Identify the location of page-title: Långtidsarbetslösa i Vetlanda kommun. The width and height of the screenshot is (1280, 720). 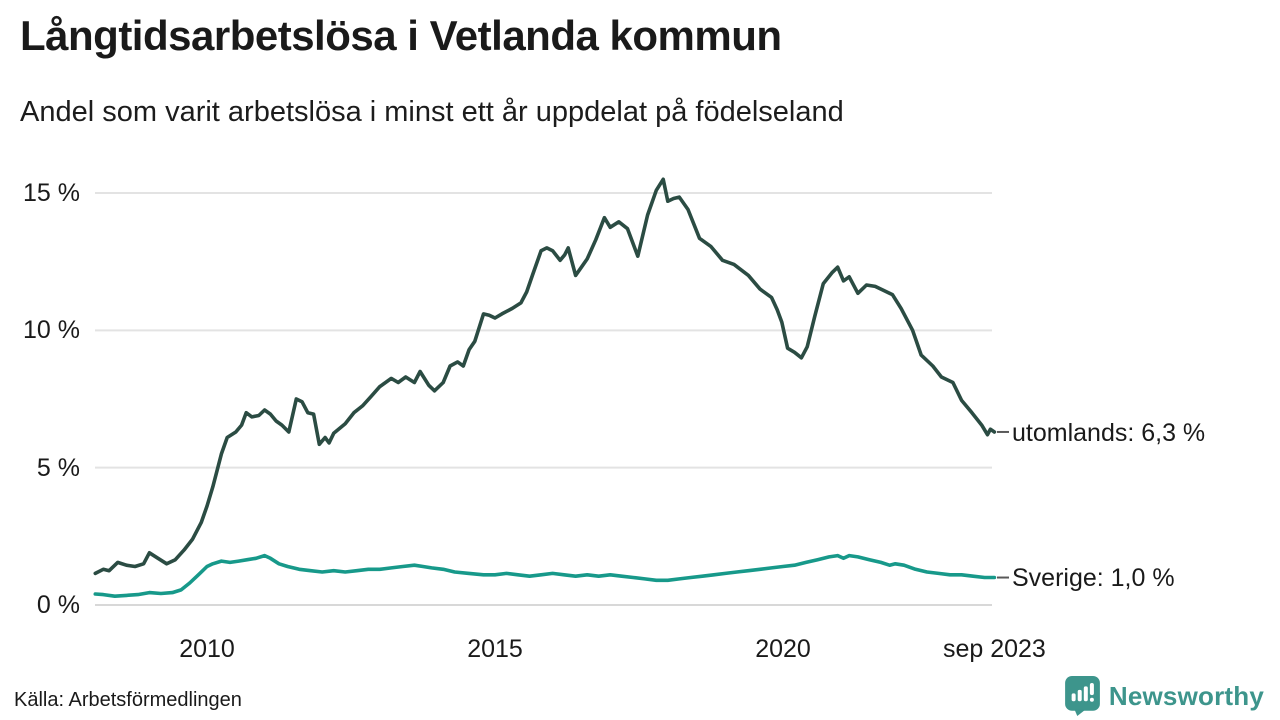
(401, 35).